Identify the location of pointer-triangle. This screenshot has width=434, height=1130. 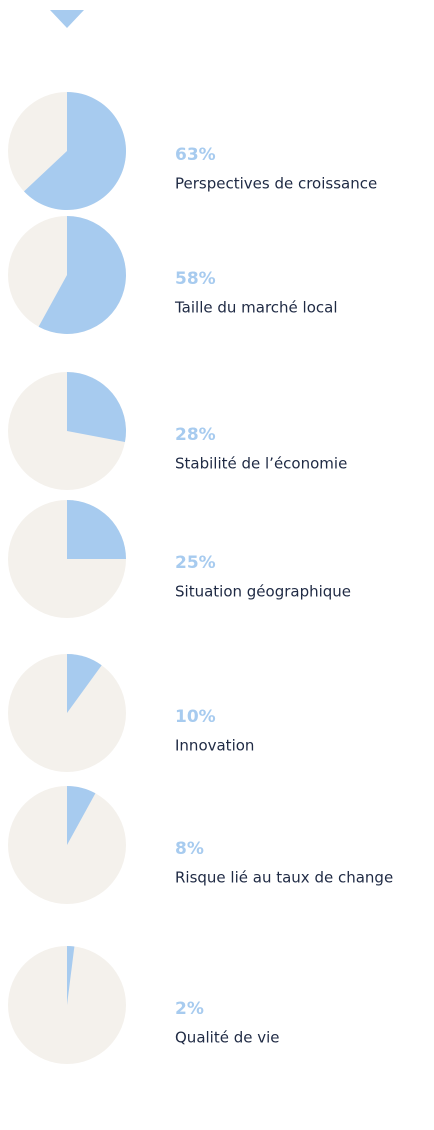
(67, 19).